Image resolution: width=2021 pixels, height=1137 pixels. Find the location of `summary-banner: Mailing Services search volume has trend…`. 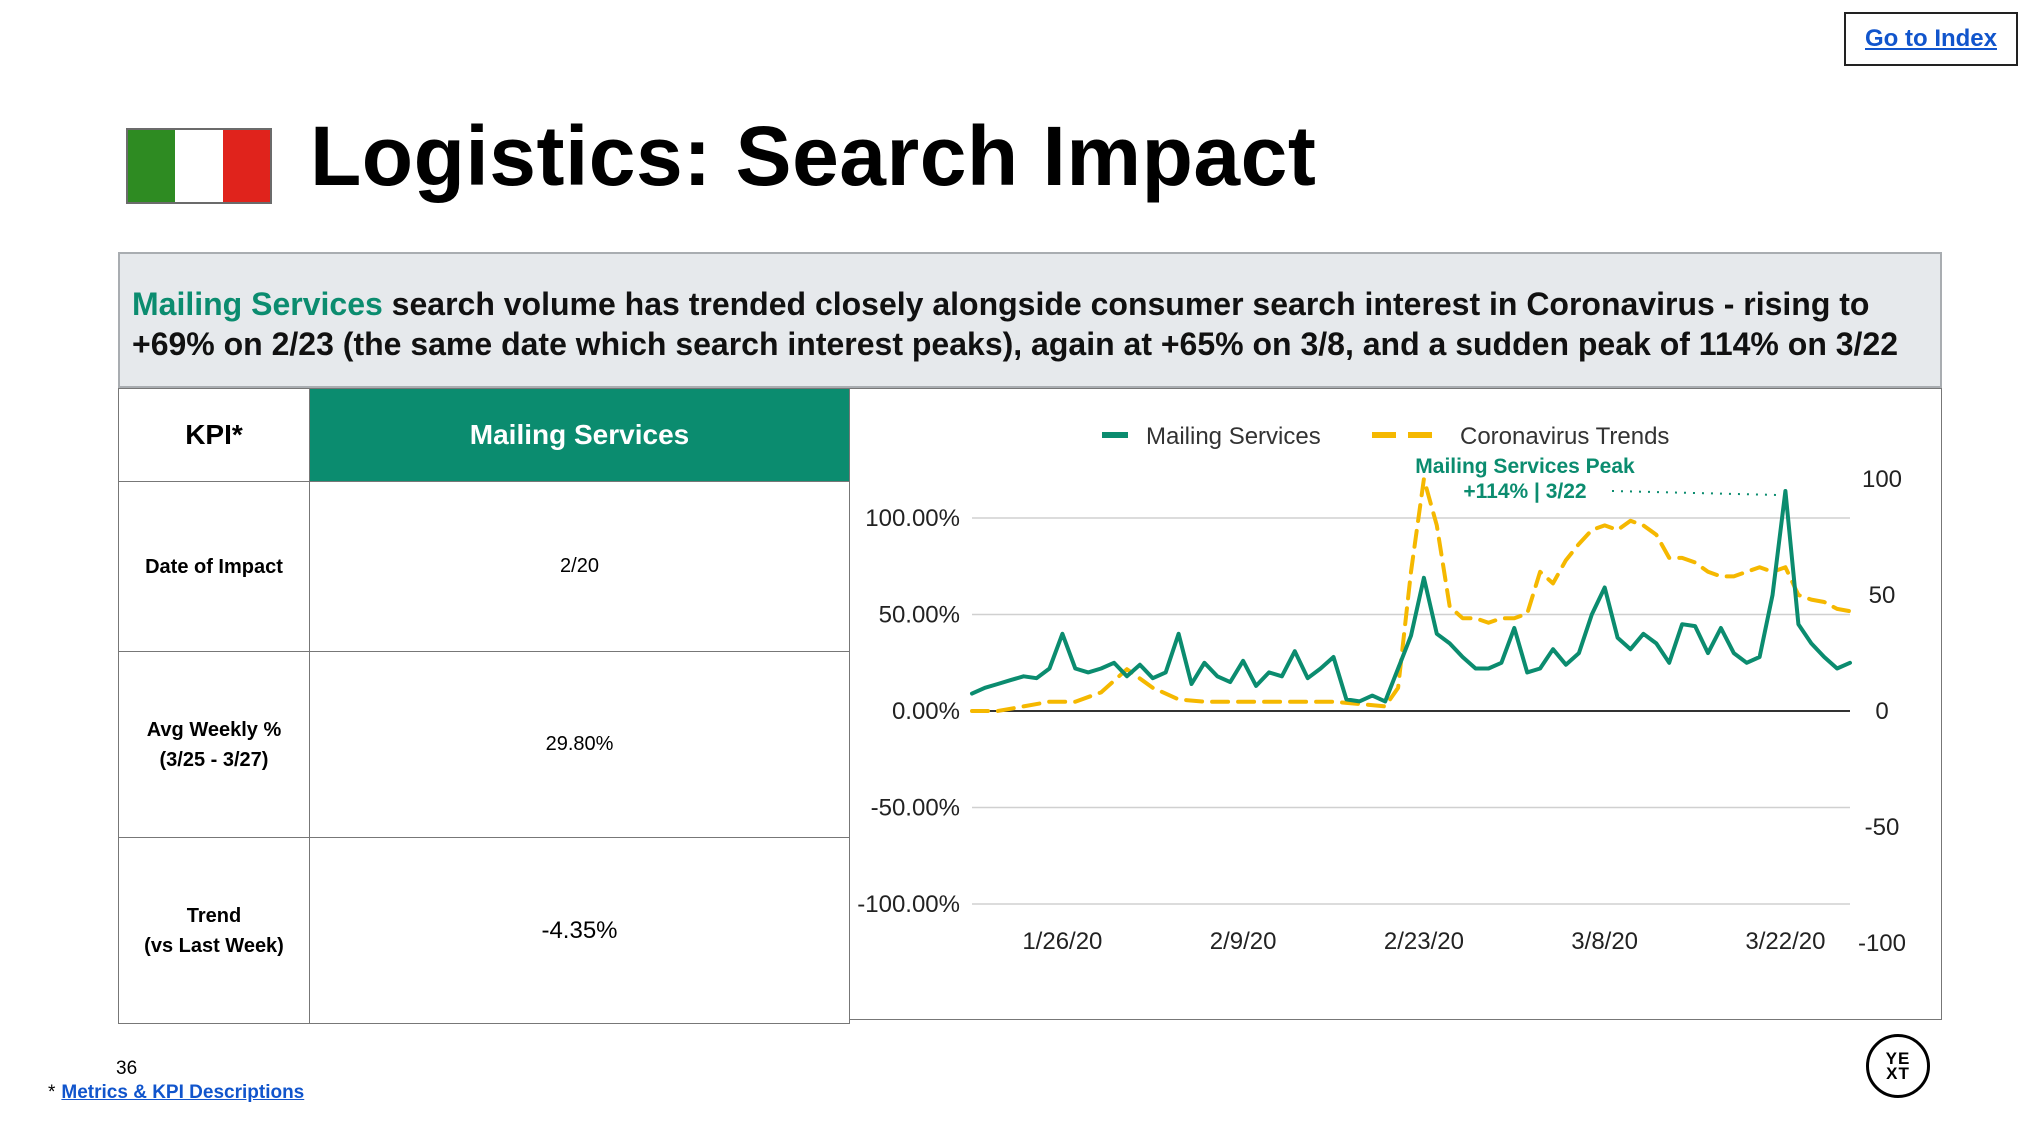

summary-banner: Mailing Services search volume has trend… is located at coordinates (1030, 320).